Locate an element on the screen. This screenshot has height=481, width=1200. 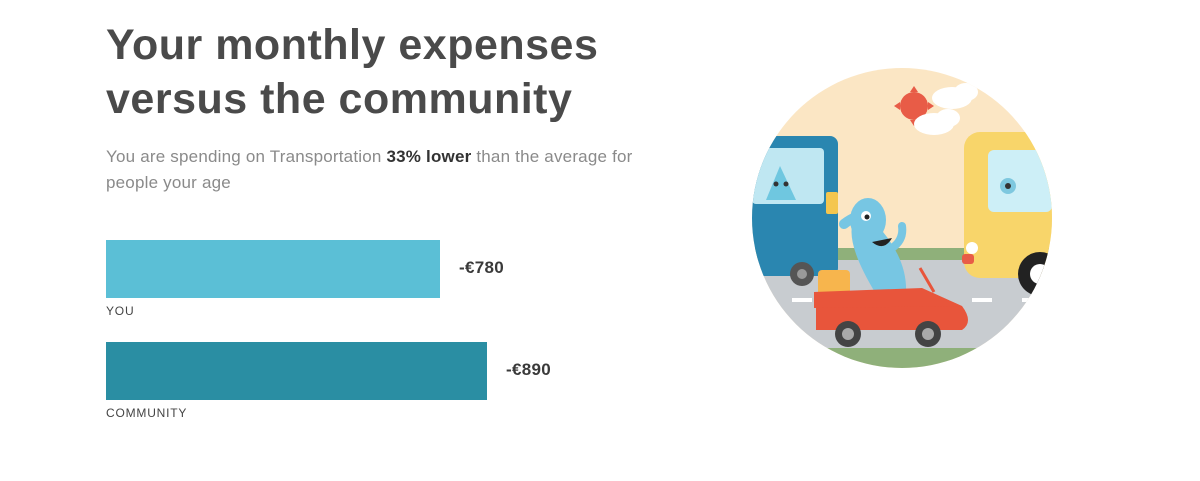
summary-text-end: than the average for people your age is located at coordinates (369, 169).